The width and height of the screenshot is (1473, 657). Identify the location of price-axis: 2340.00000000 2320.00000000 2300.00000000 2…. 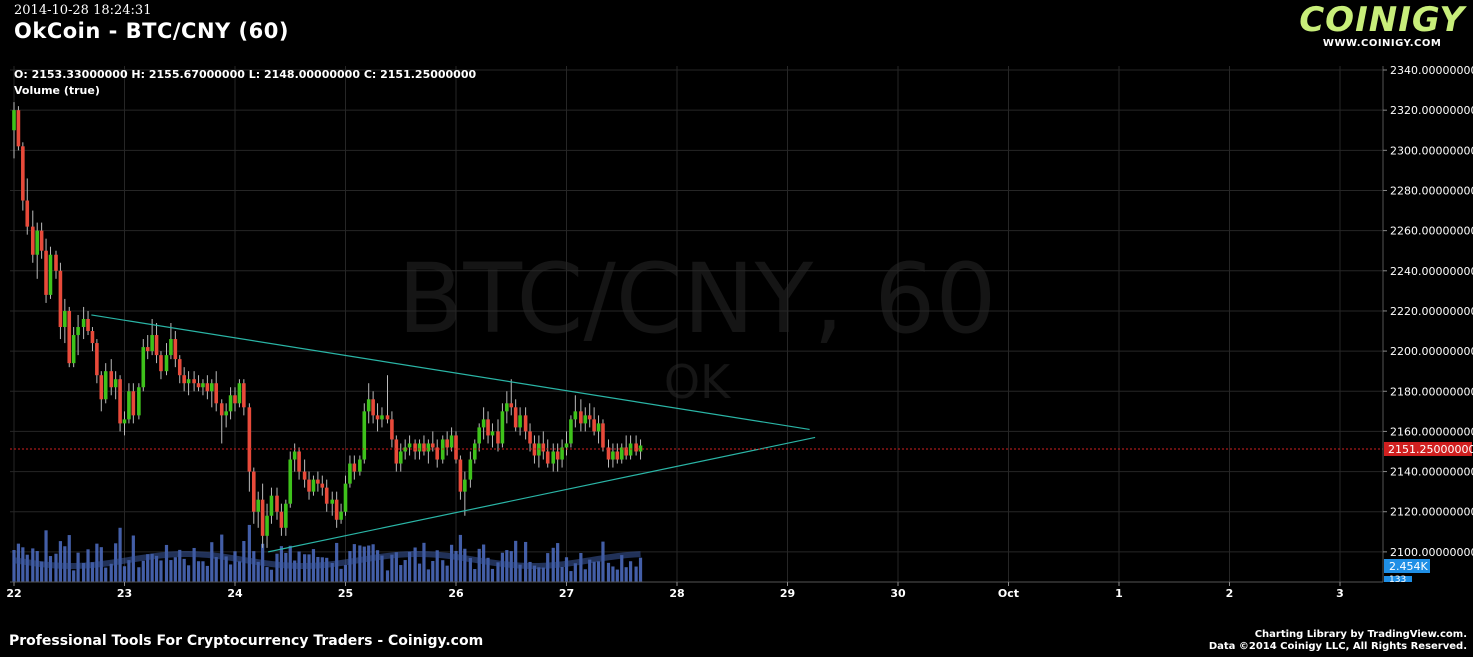
(1427, 324).